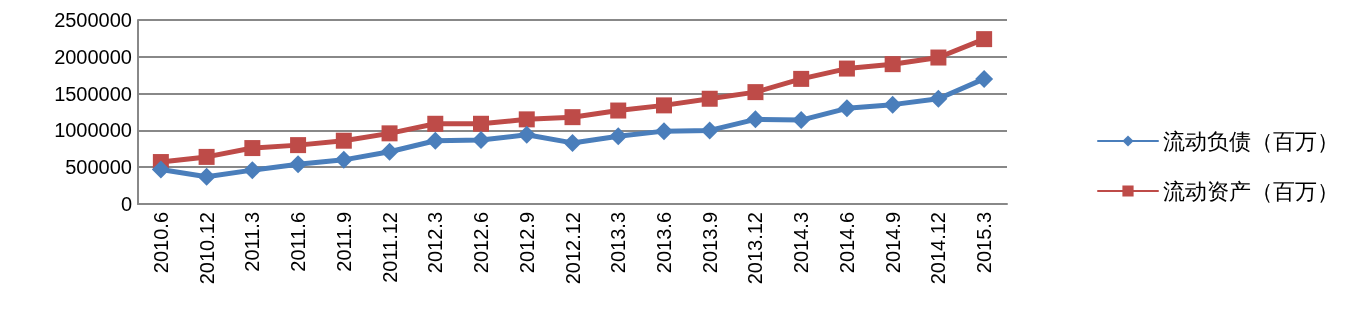  What do you see at coordinates (526, 243) in the screenshot?
I see `x-tick-label: 2012.9` at bounding box center [526, 243].